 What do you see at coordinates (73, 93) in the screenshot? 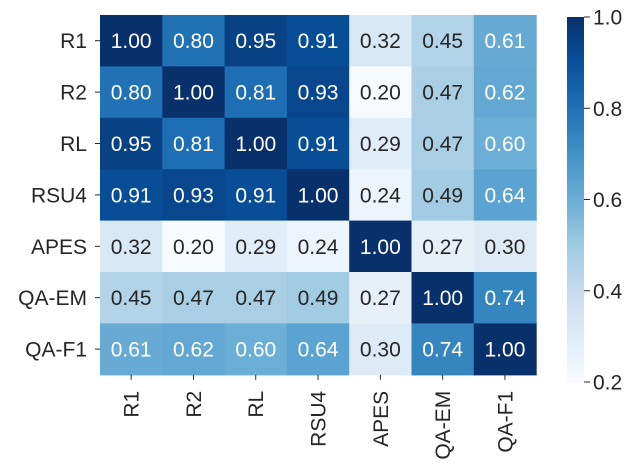
I see `row-tick-label: R2` at bounding box center [73, 93].